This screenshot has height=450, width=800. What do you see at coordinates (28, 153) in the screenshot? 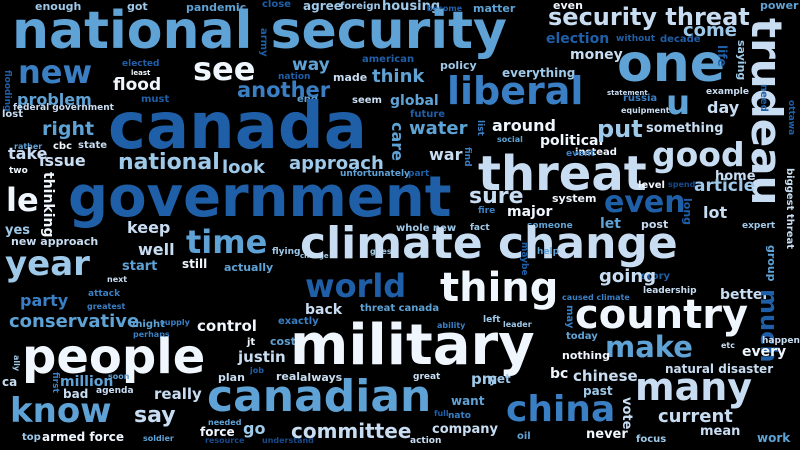
I see `word: take` at bounding box center [28, 153].